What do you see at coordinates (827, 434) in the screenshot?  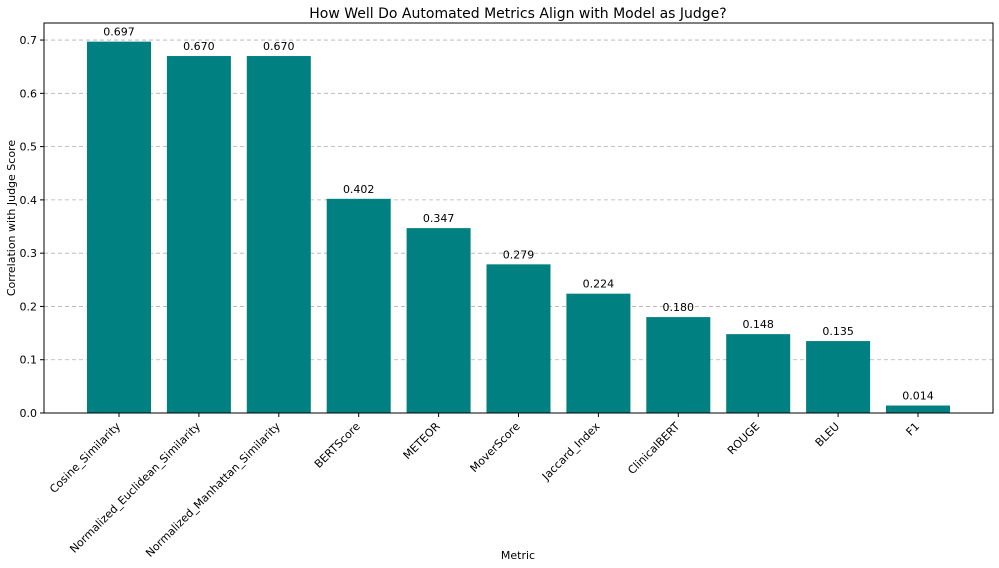 I see `x-tick-label: BLEU` at bounding box center [827, 434].